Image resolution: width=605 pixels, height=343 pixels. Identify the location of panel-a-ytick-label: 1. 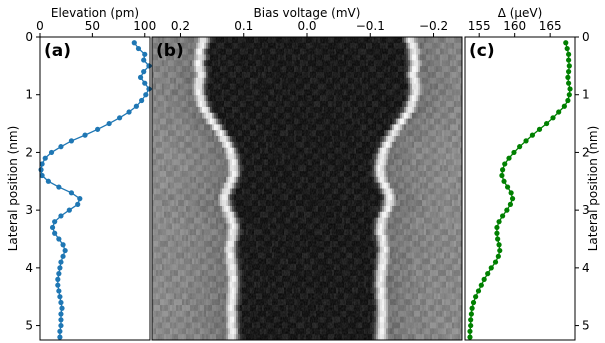
(29, 95).